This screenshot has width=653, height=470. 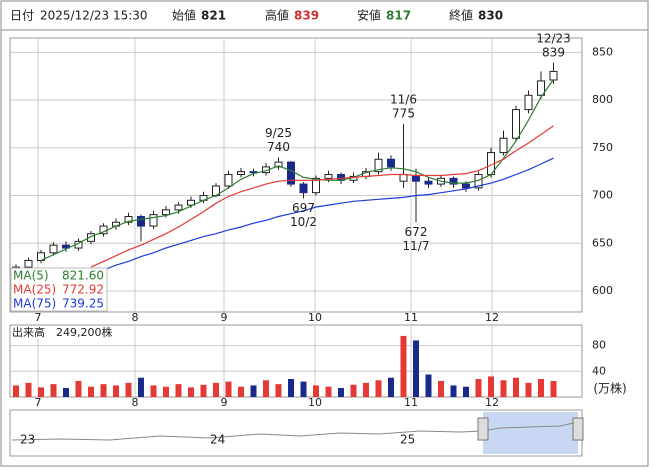 What do you see at coordinates (490, 16) in the screenshot?
I see `close: 830` at bounding box center [490, 16].